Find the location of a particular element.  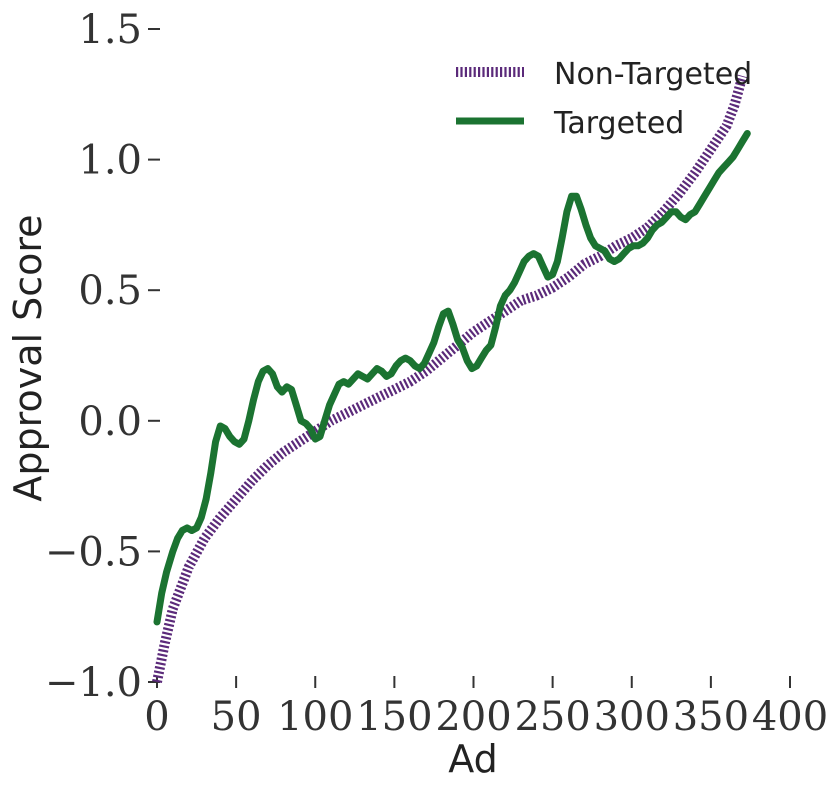

y-tick-label: 0.5 is located at coordinates (110, 291).